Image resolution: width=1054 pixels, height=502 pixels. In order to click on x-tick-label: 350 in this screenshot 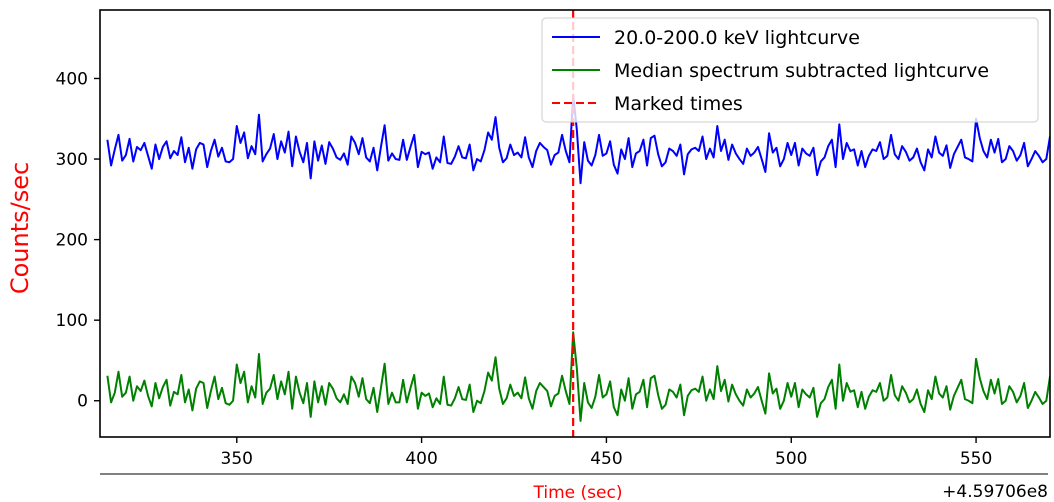, I will do `click(237, 459)`.